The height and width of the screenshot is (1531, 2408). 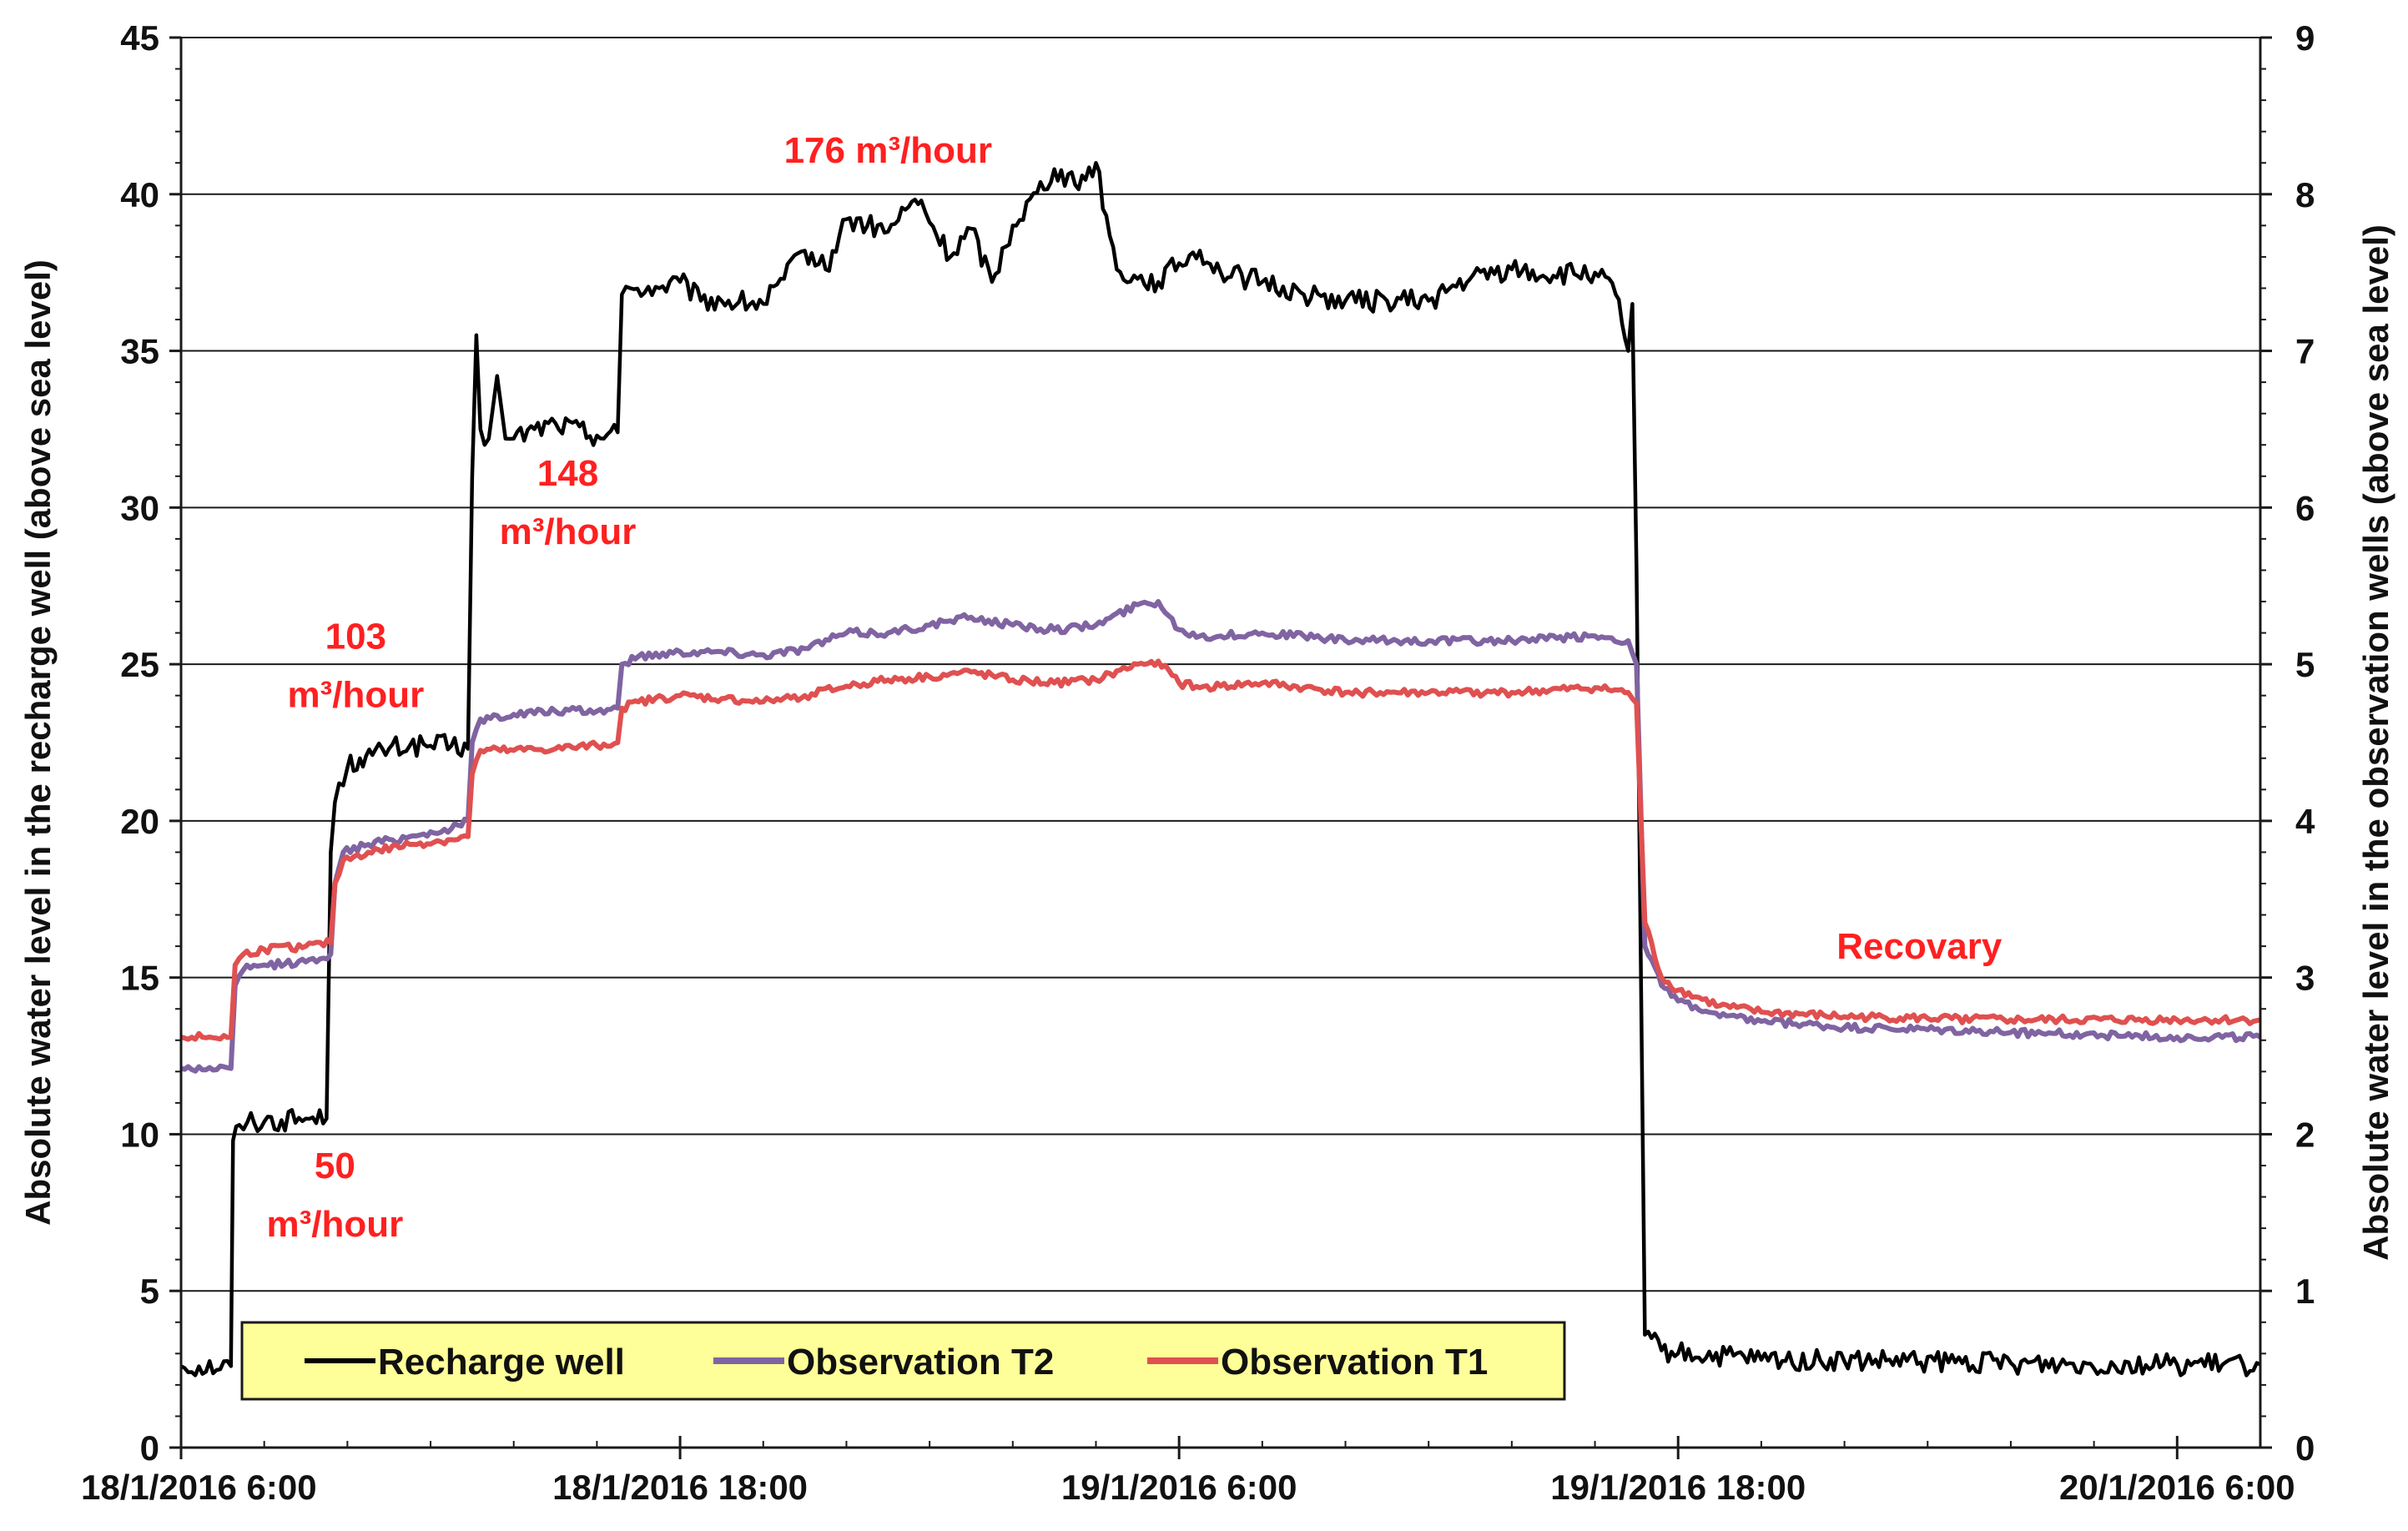 I want to click on y-tick-label: 5, so click(x=149, y=1291).